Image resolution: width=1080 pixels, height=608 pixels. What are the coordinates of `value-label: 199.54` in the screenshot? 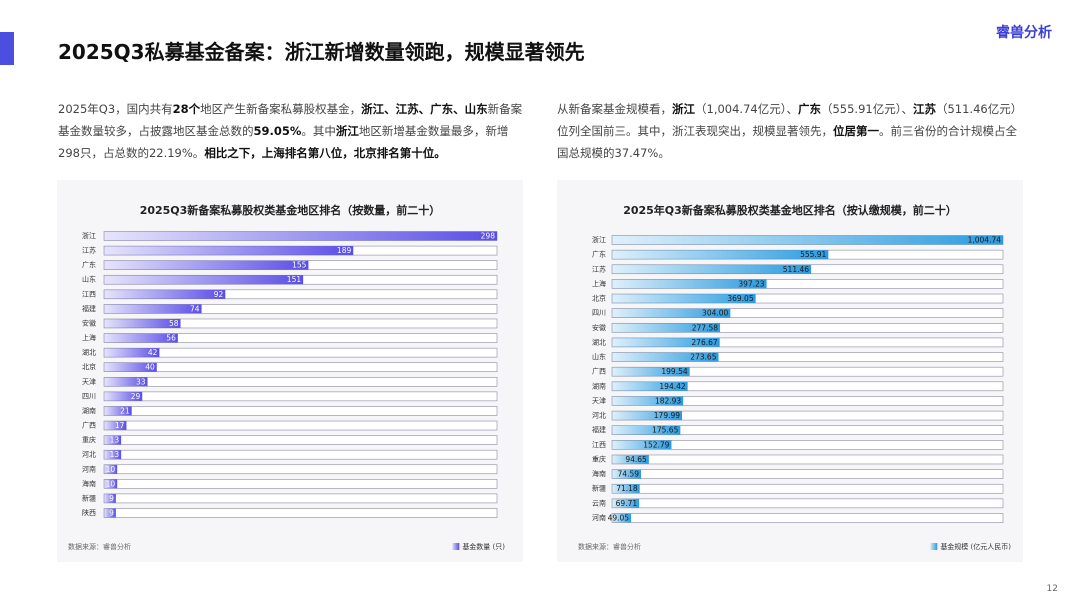 It's located at (674, 371).